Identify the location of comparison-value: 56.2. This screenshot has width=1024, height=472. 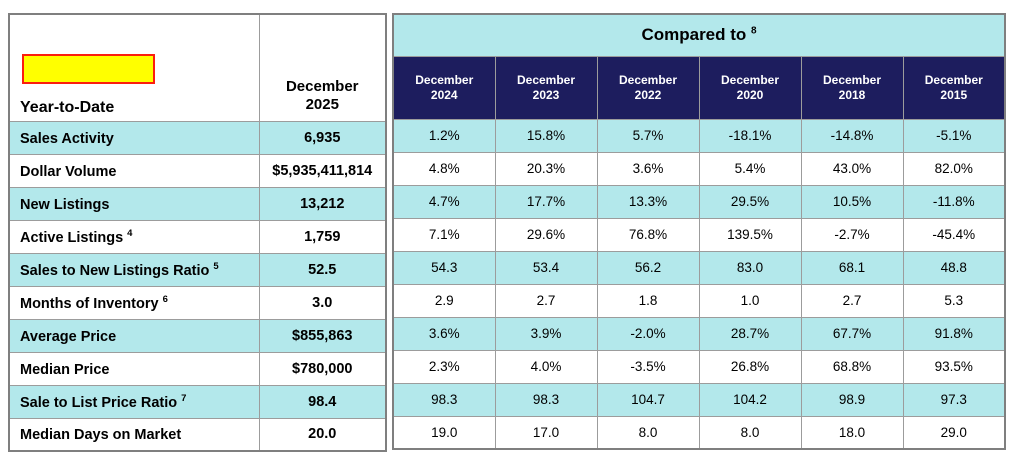
(648, 267).